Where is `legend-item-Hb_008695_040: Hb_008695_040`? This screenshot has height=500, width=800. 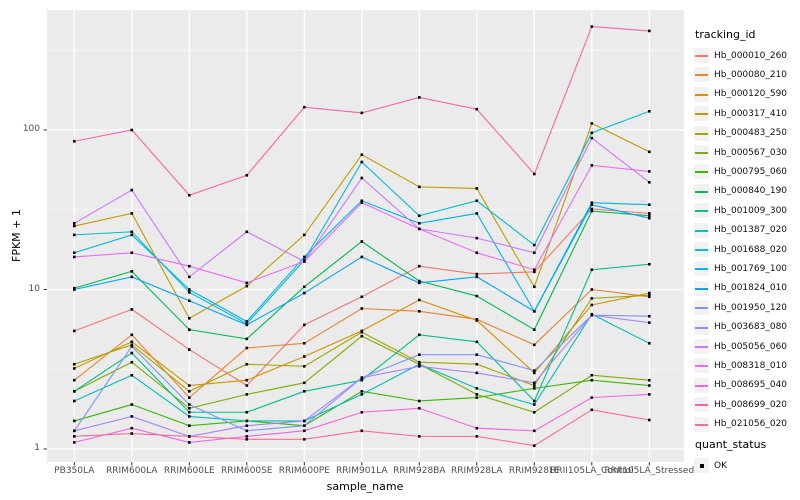
legend-item-Hb_008695_040: Hb_008695_040 is located at coordinates (740, 385).